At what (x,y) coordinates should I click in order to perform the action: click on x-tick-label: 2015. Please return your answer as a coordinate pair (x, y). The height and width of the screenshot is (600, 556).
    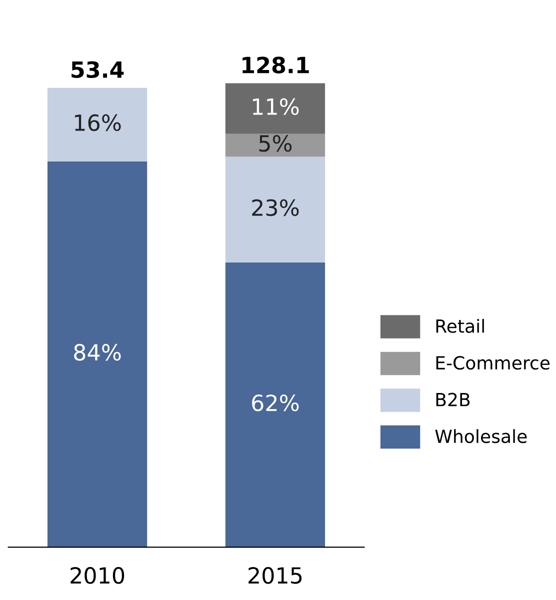
    Looking at the image, I should click on (275, 575).